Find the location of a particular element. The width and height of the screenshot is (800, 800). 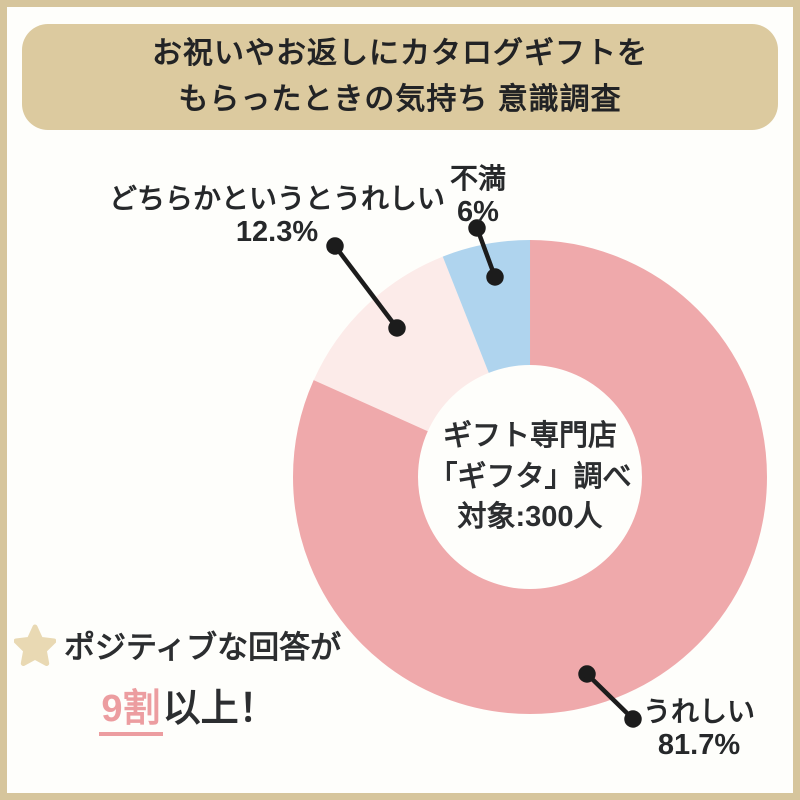

annotation-somewhat-happy: どちらかというとうれしい 12.3% is located at coordinates (277, 216).